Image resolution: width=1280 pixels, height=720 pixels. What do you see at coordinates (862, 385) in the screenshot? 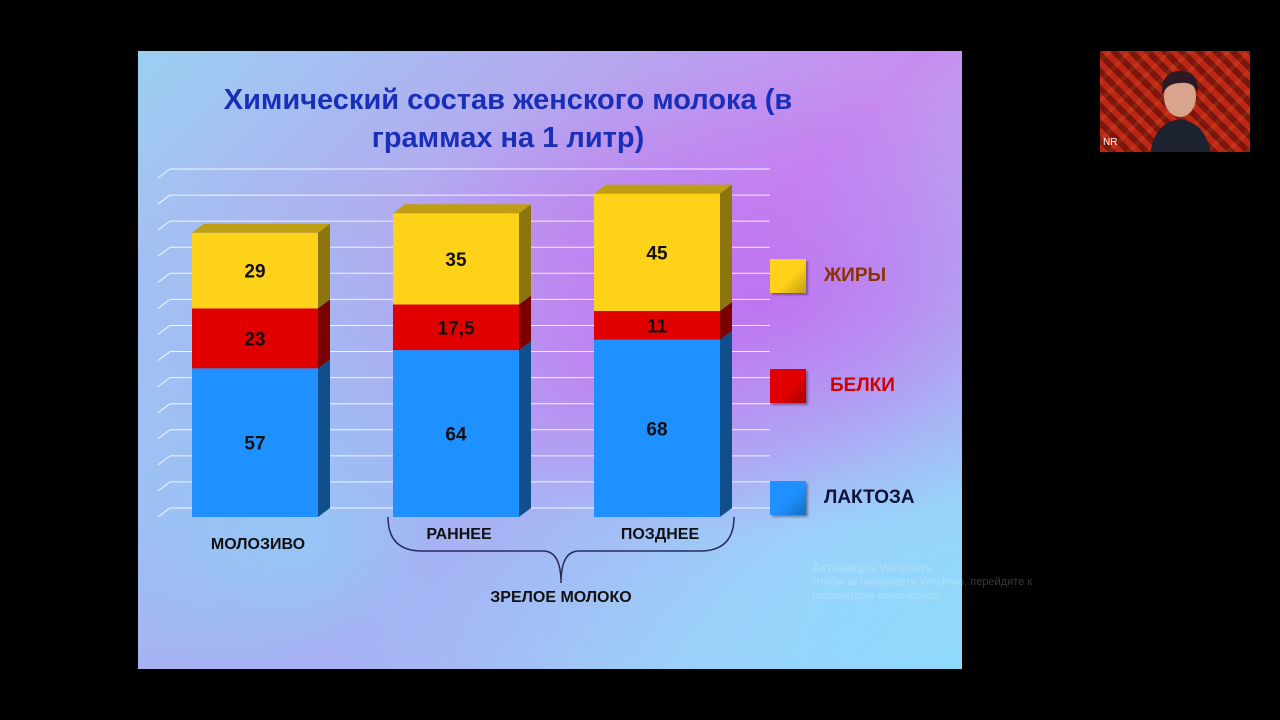
I see `legend-label-proteins: БЕЛКИ` at bounding box center [862, 385].